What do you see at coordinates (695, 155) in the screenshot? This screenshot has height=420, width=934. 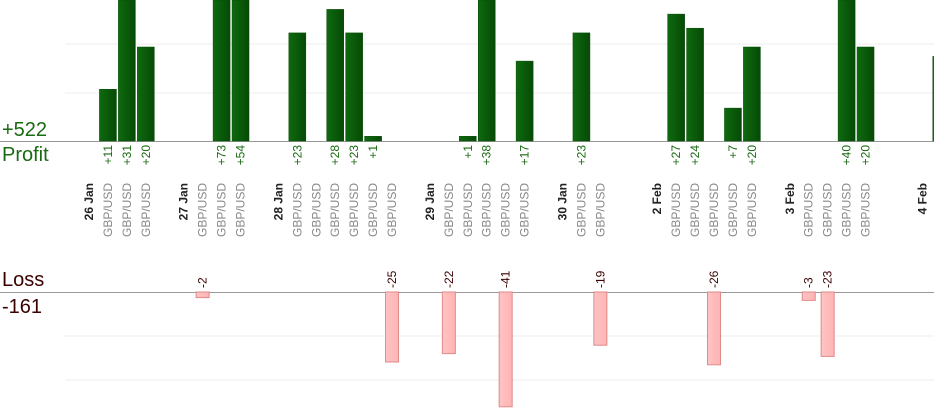 I see `profit-value-label: +24` at bounding box center [695, 155].